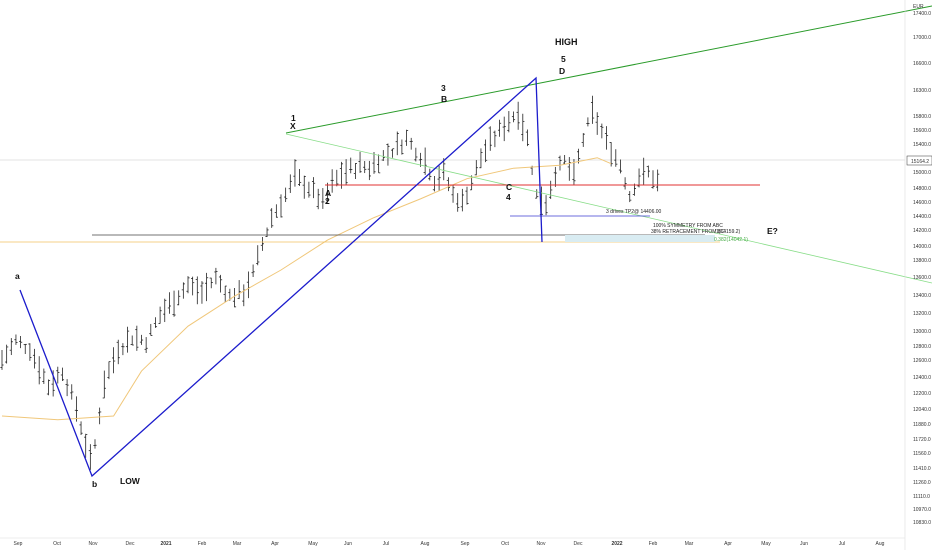 Image resolution: width=932 pixels, height=555 pixels. Describe the element at coordinates (922, 217) in the screenshot. I see `y-tick-label: 14400.0` at that location.